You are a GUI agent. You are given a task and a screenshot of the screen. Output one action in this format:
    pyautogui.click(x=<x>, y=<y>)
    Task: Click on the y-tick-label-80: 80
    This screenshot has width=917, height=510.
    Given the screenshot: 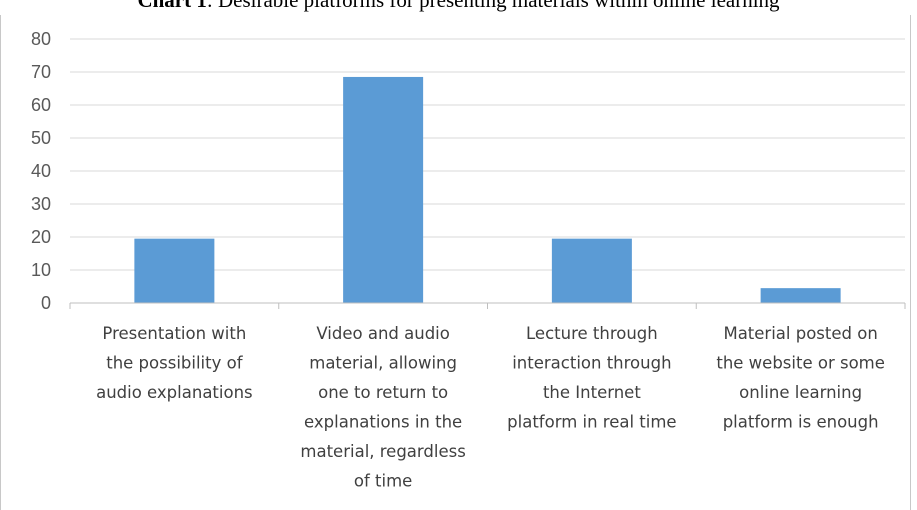 What is the action you would take?
    pyautogui.click(x=41, y=39)
    